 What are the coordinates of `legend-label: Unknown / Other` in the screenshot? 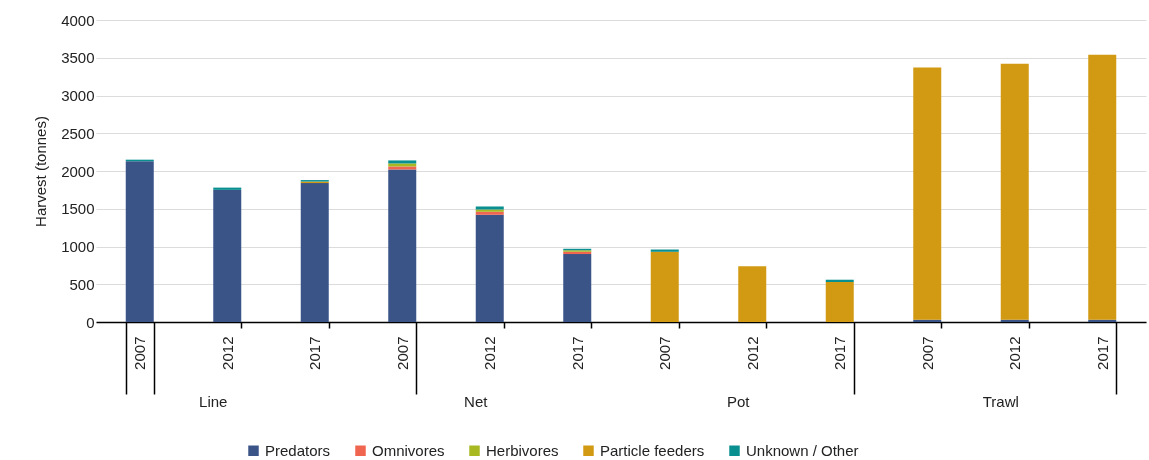 It's located at (802, 450).